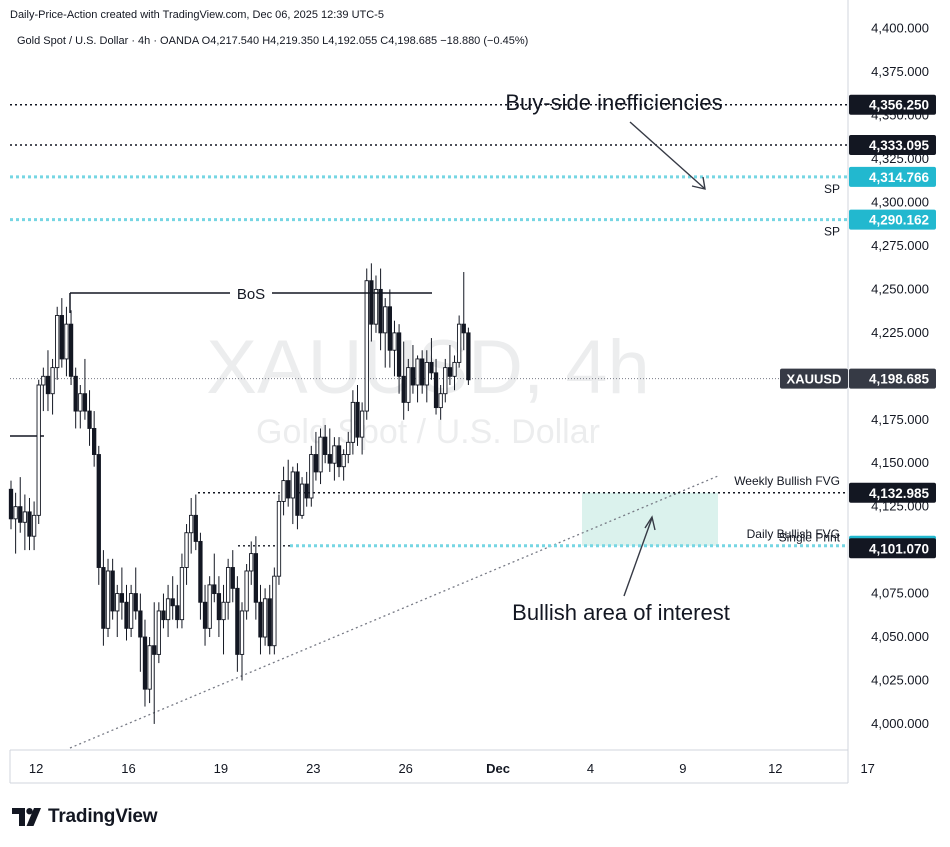  Describe the element at coordinates (810, 537) in the screenshot. I see `level-note: Single Print` at that location.